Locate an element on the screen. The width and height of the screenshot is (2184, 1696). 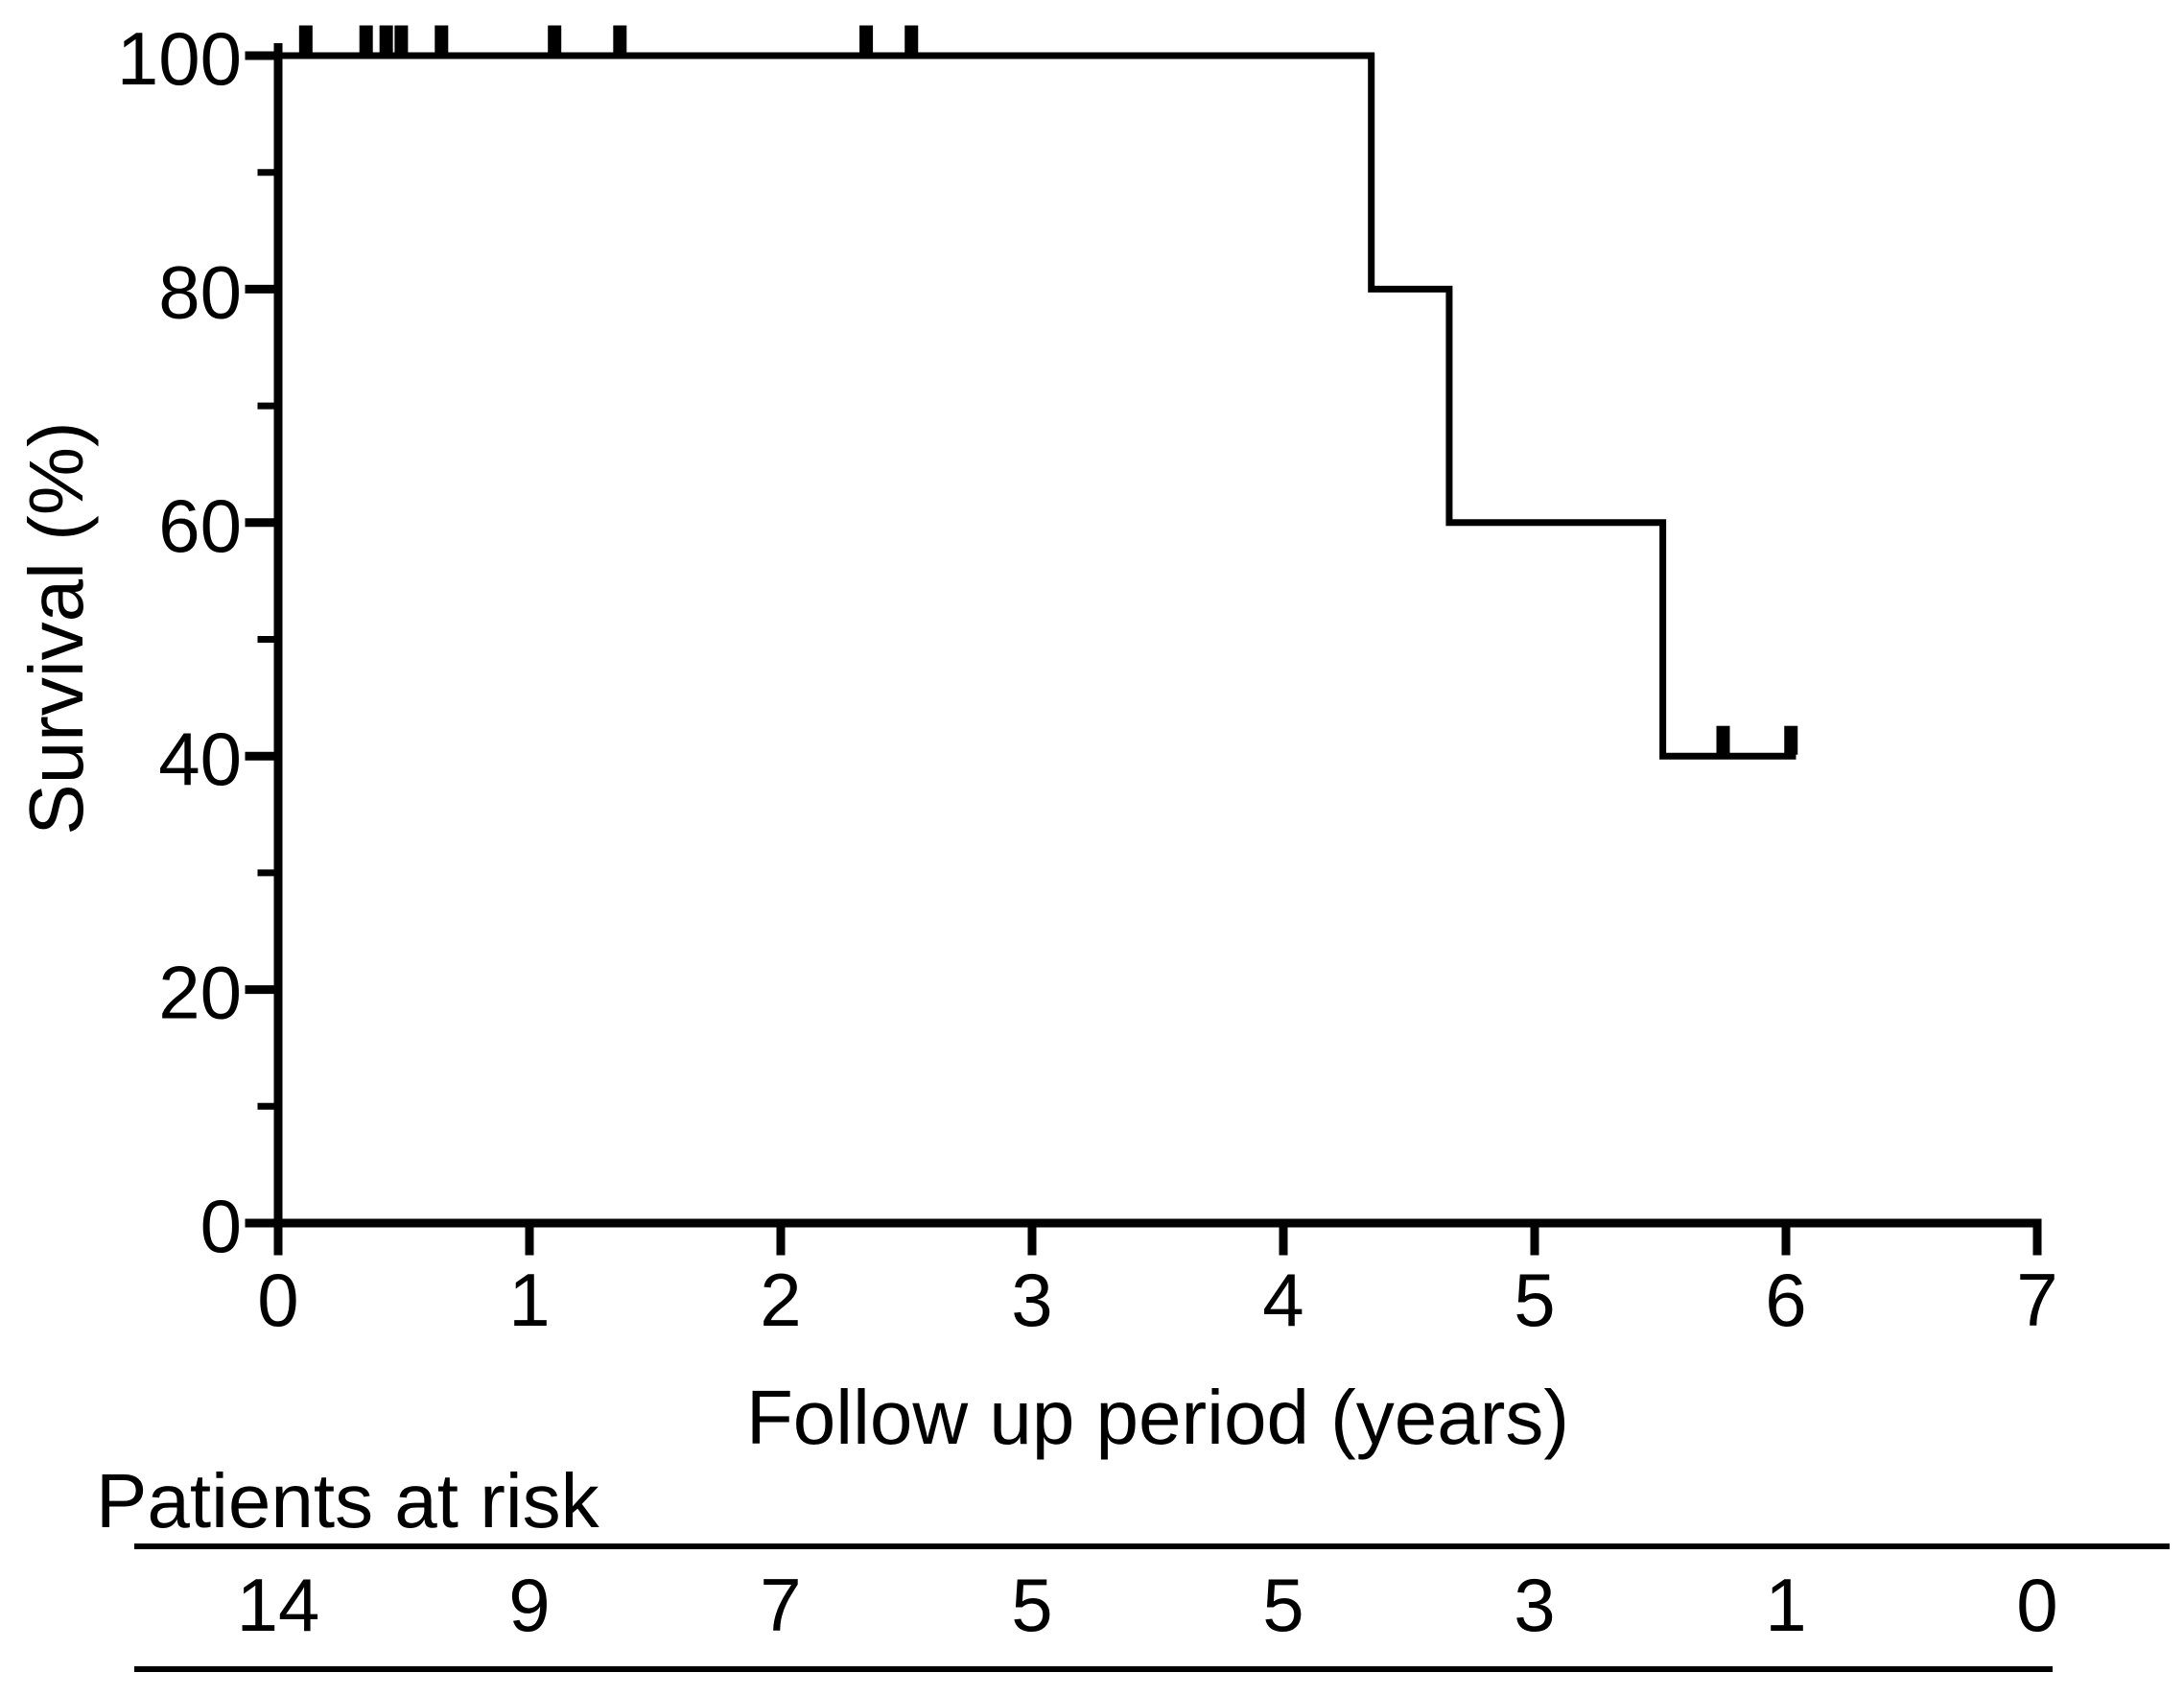
y-tick-label: 60 is located at coordinates (200, 525).